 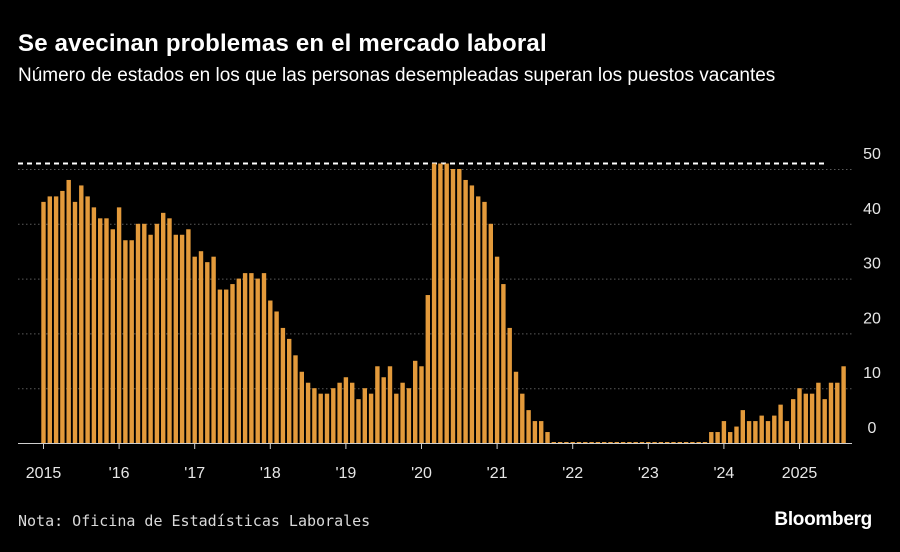 What do you see at coordinates (872, 264) in the screenshot?
I see `y-tick-label: 30` at bounding box center [872, 264].